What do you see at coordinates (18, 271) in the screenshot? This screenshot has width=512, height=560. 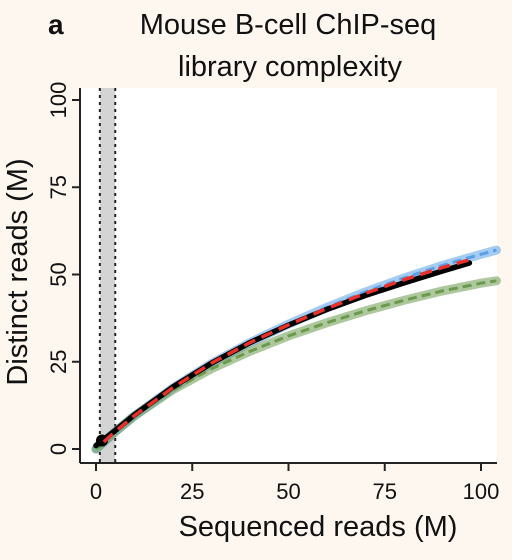 I see `y-axis-label: Distinct reads (M)` at bounding box center [18, 271].